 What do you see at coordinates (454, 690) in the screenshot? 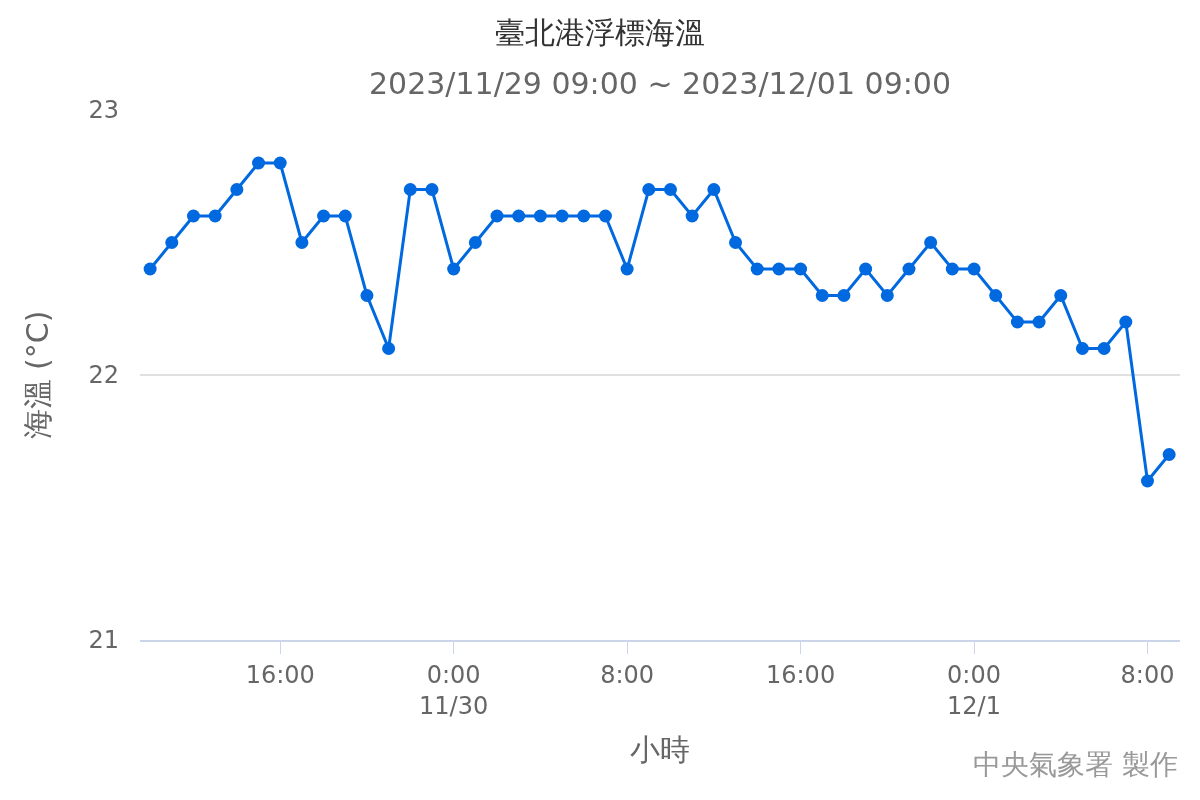
I see `x-tick-label: 0:00 11/30` at bounding box center [454, 690].